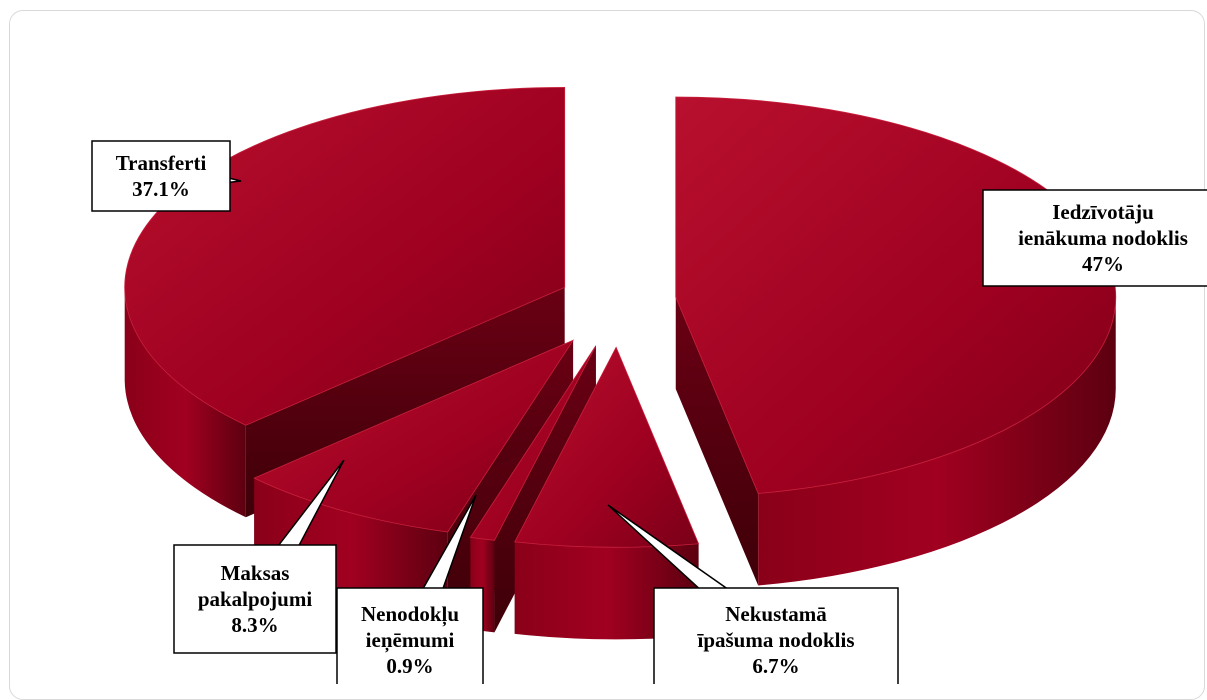 The width and height of the screenshot is (1207, 700). I want to click on data-label-text: pakalpojumi, so click(255, 599).